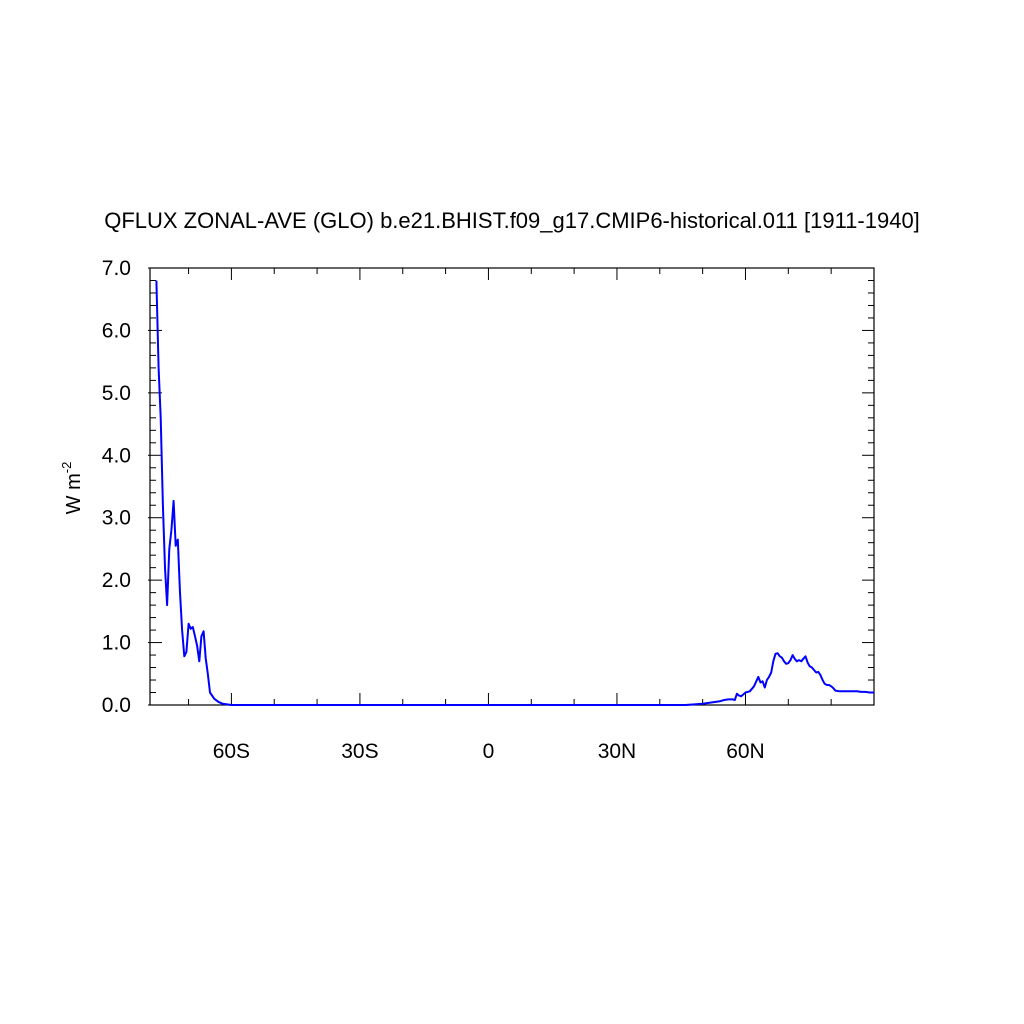  Describe the element at coordinates (116, 580) in the screenshot. I see `y-tick-label: 2.0` at that location.